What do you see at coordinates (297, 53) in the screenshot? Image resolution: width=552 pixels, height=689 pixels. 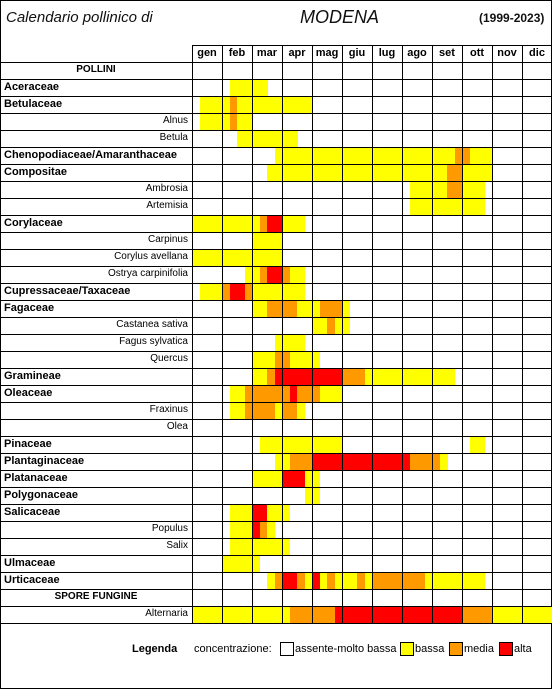 I see `month-header-apr: apr` at bounding box center [297, 53].